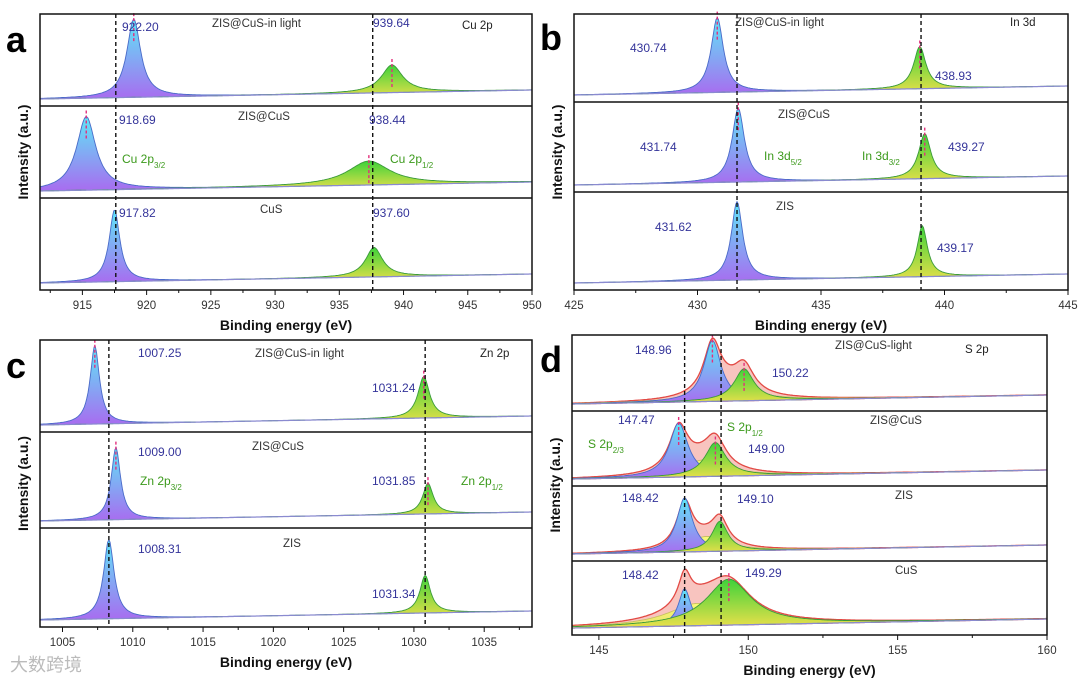  Describe the element at coordinates (874, 346) in the screenshot. I see `annotation-sample: ZIS@CuS-light` at that location.